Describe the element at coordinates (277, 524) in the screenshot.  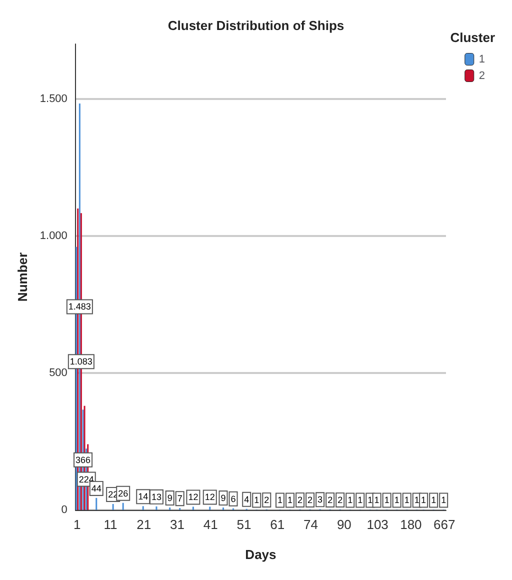
I see `x-tick-label: 61` at that location.